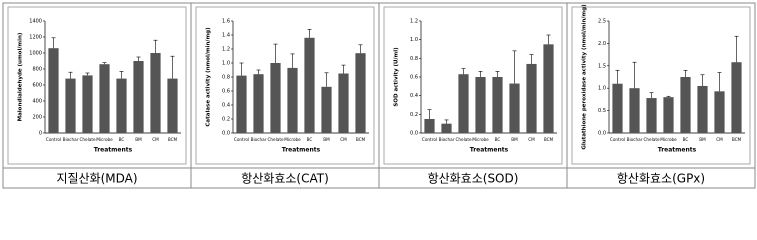  I want to click on caption: 항산화효소(SOD), so click(473, 179).